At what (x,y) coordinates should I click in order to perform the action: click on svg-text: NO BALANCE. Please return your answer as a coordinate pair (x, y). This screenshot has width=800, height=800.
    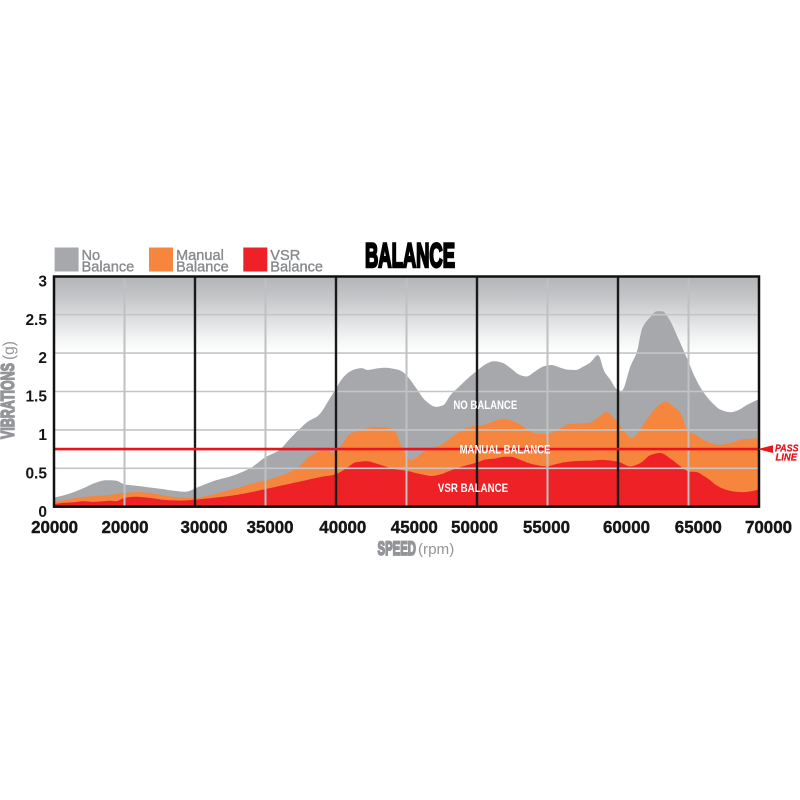
    Looking at the image, I should click on (485, 405).